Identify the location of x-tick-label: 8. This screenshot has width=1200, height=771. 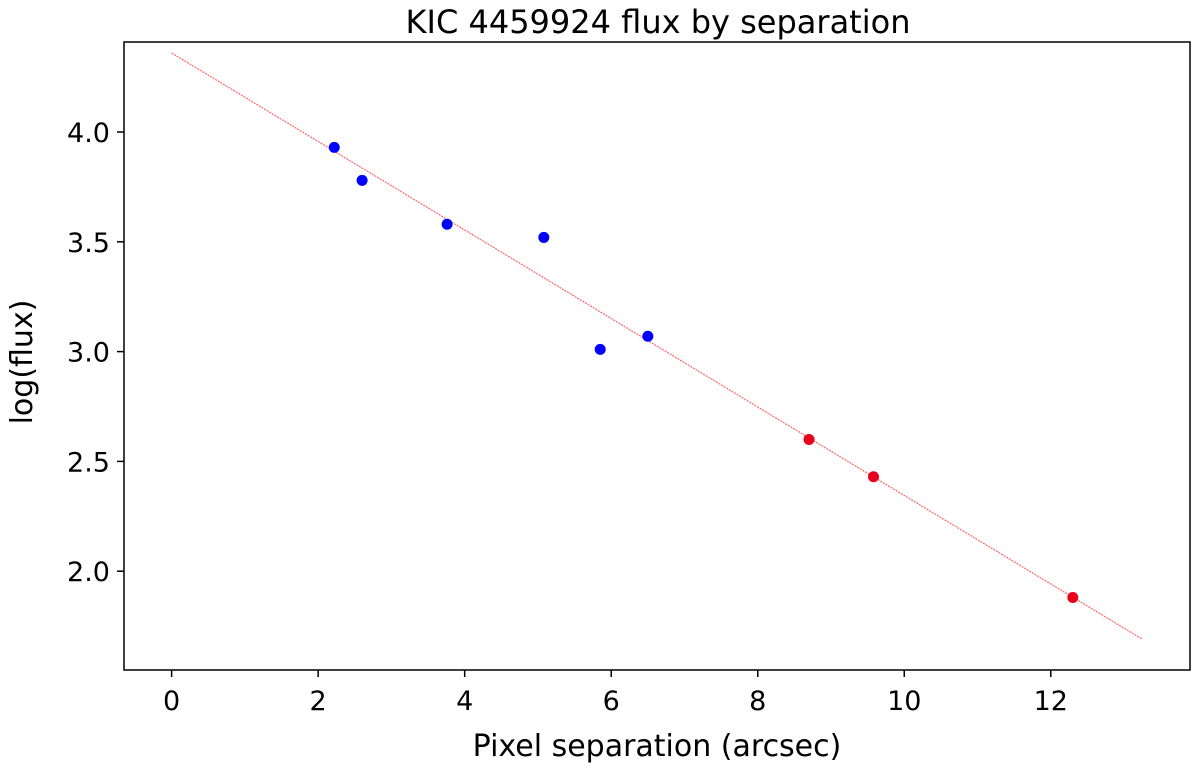
(757, 701).